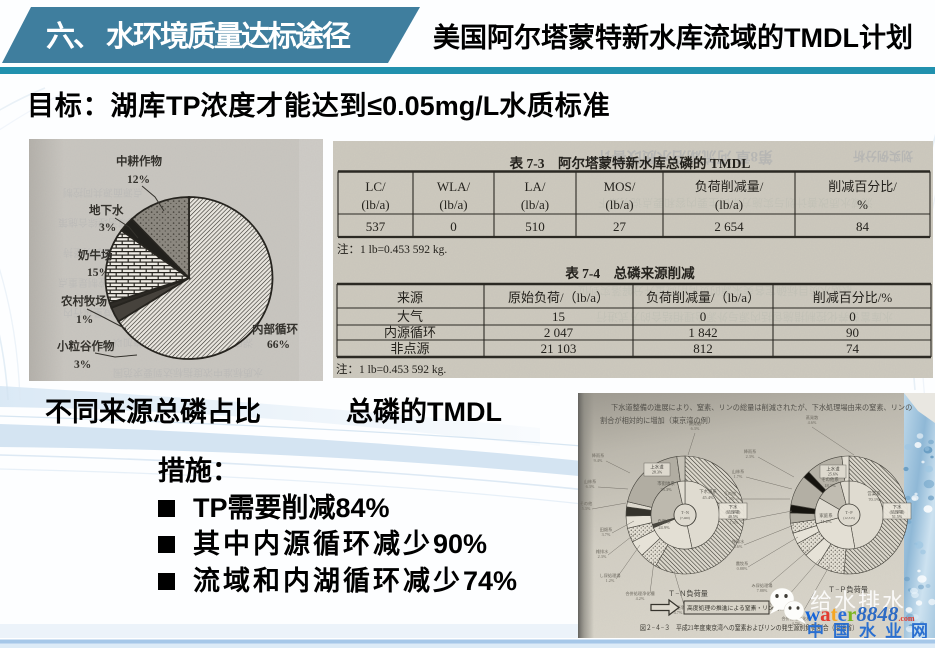 The height and width of the screenshot is (648, 935). What do you see at coordinates (98, 273) in the screenshot?
I see `svg-text: 15%` at bounding box center [98, 273].